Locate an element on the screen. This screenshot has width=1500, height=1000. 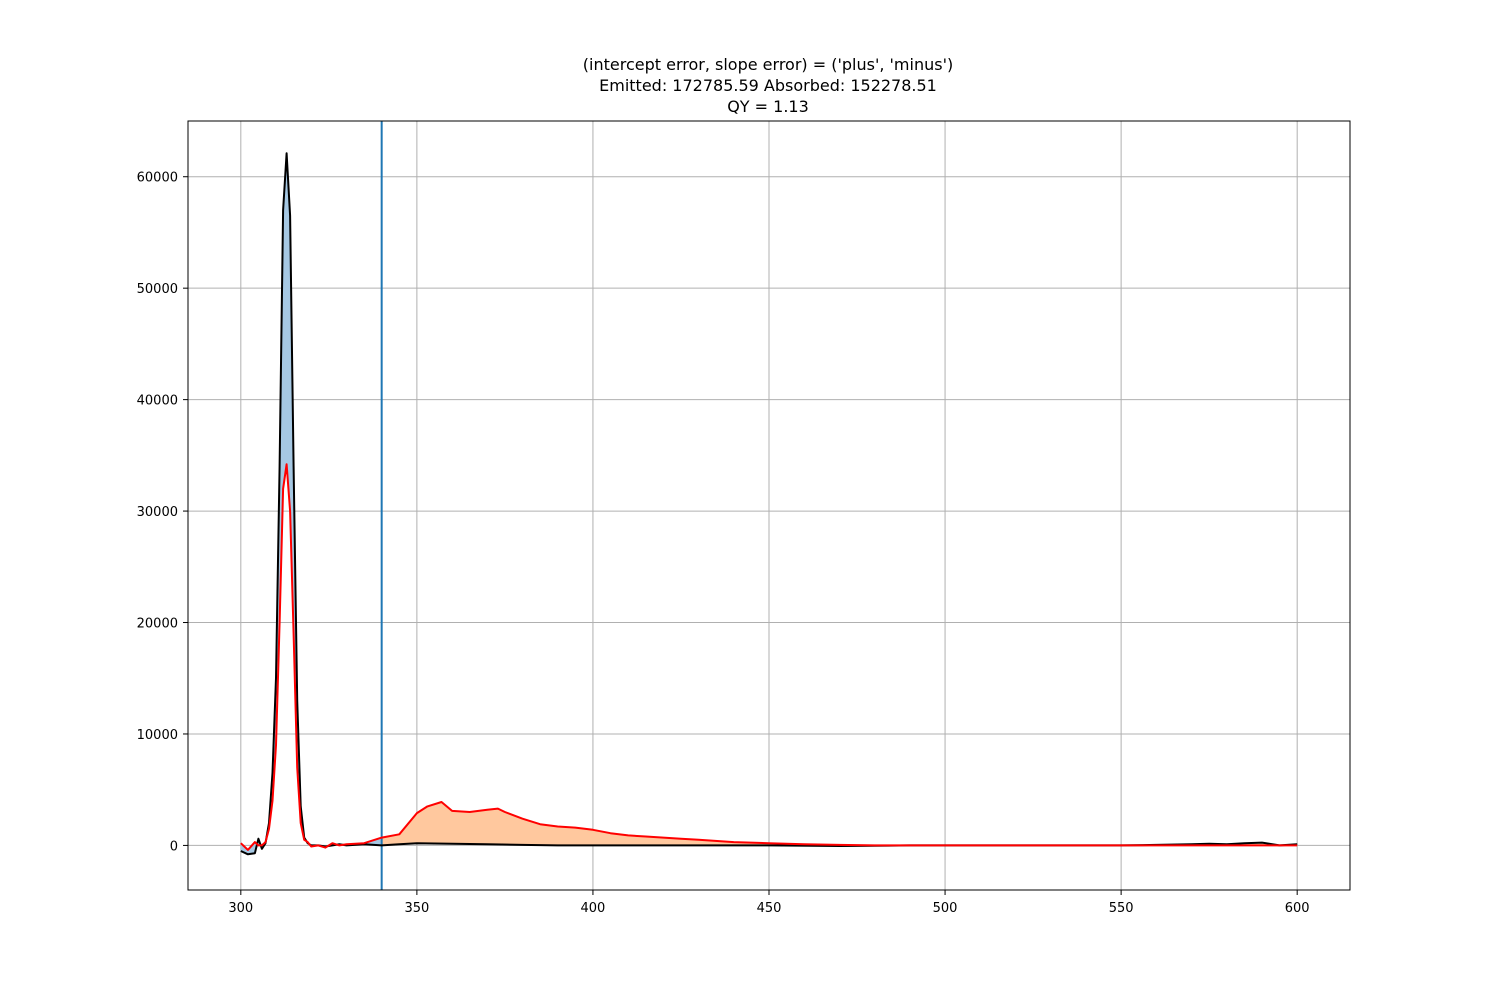
y-tick-label: 40000 is located at coordinates (157, 401).